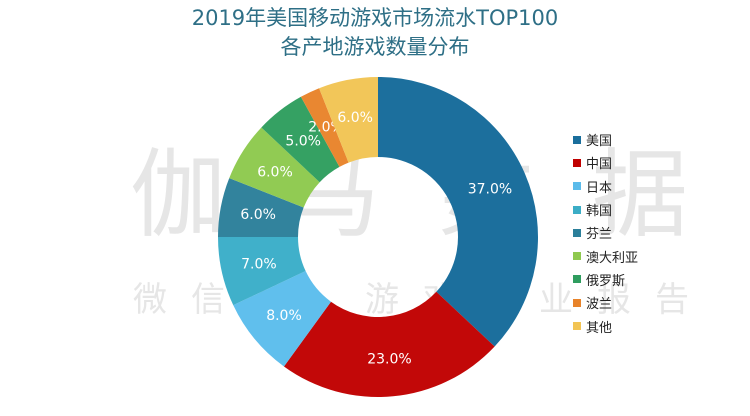 This screenshot has height=416, width=750. I want to click on legend-label: 日本, so click(599, 188).